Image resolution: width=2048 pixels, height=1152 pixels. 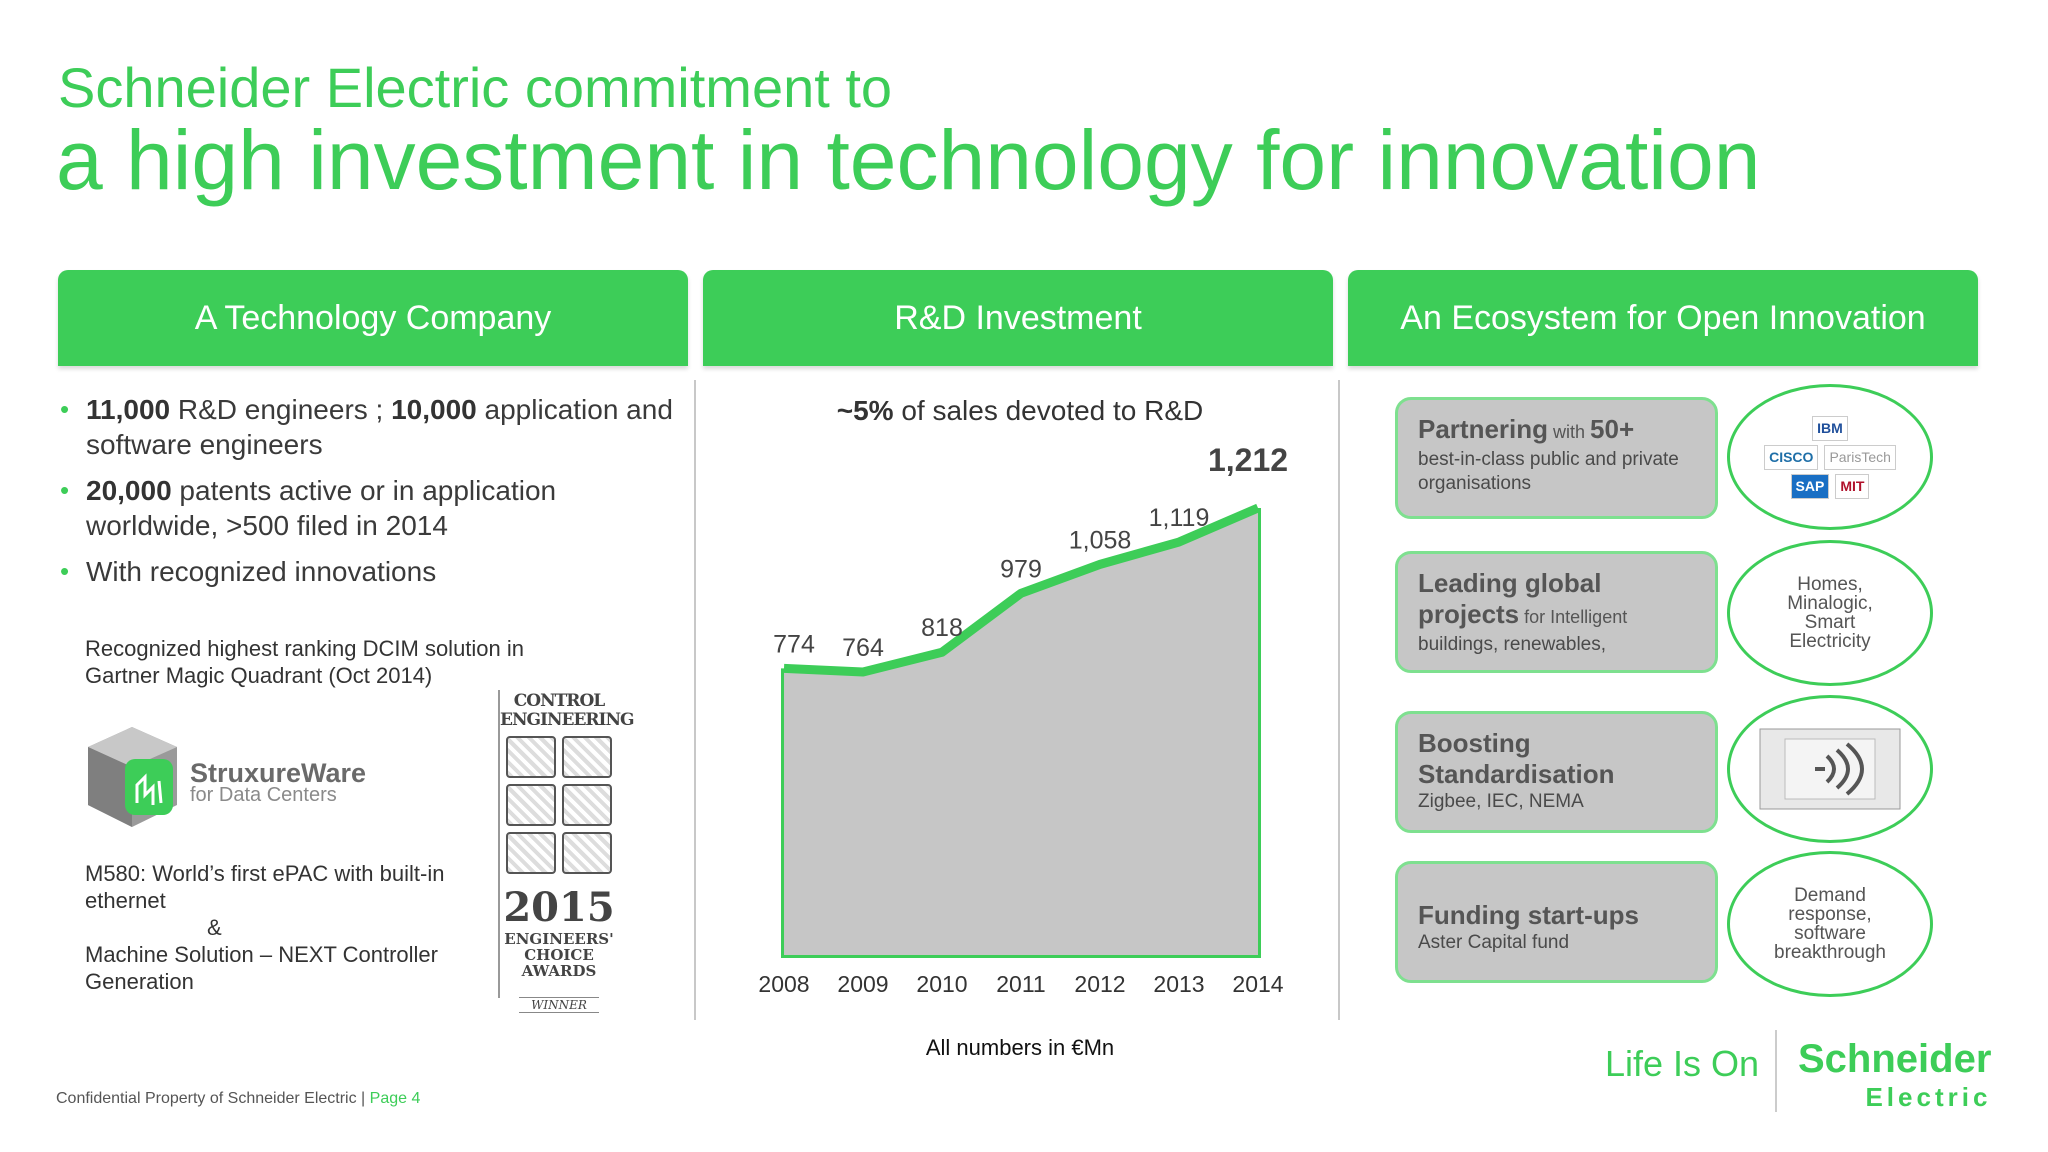 I want to click on award-title: ENGINEERING, so click(x=567, y=720).